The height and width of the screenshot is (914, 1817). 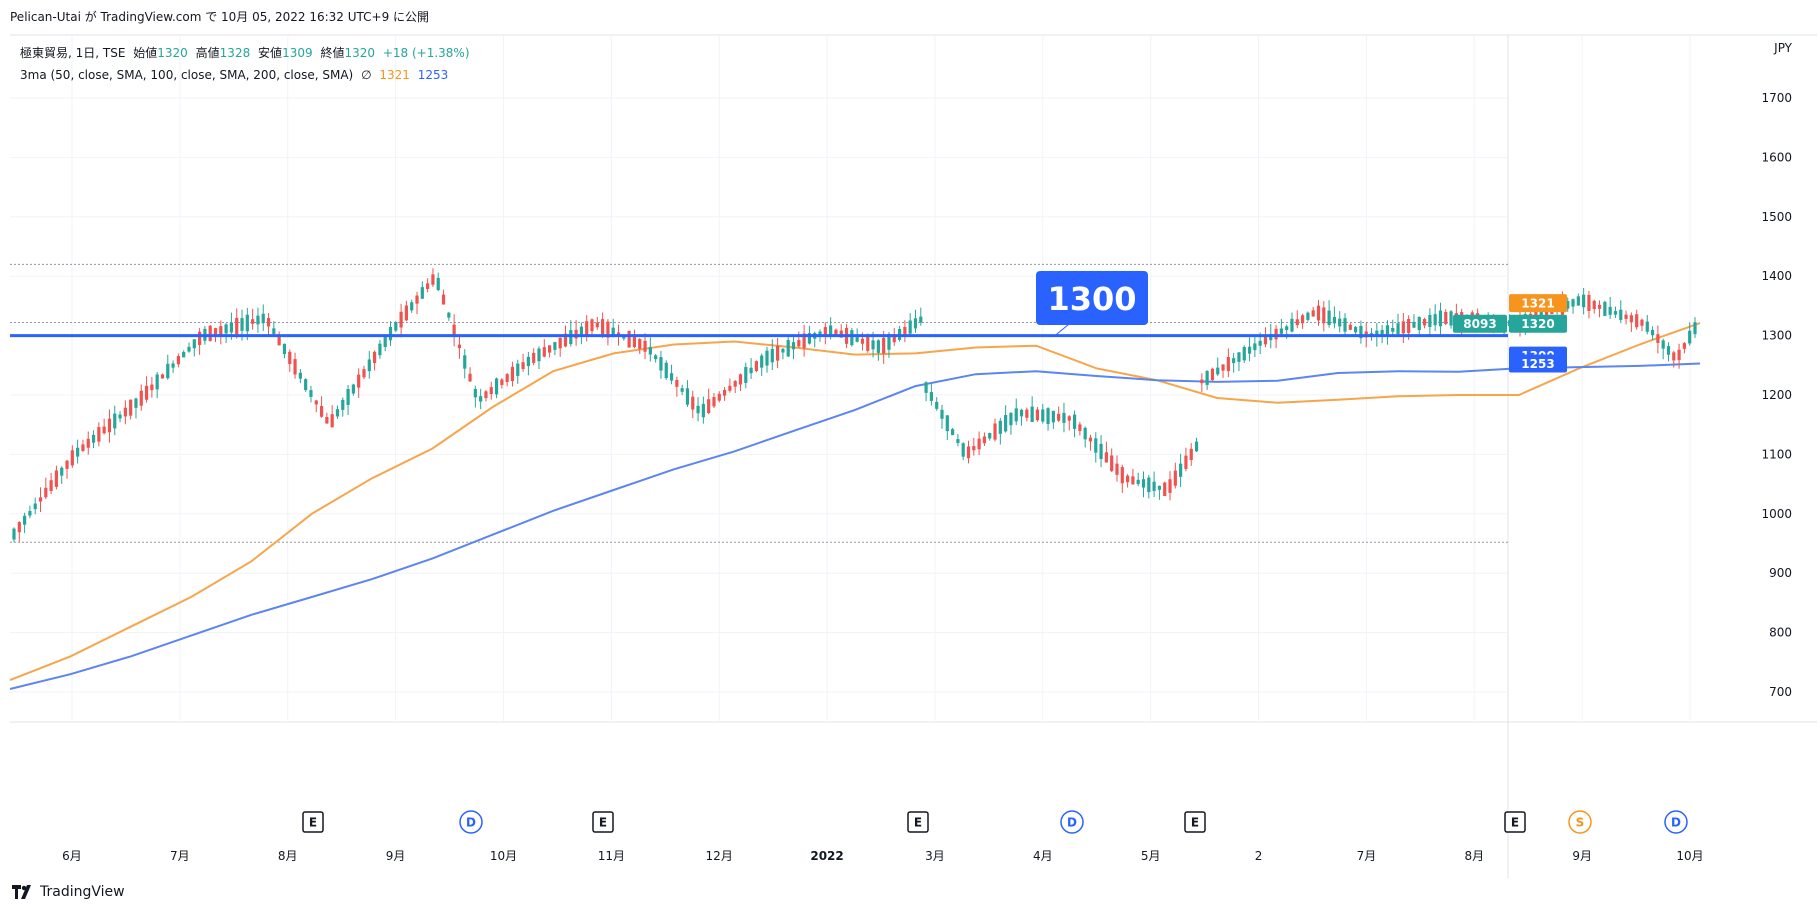 I want to click on event-letter: E, so click(x=1515, y=823).